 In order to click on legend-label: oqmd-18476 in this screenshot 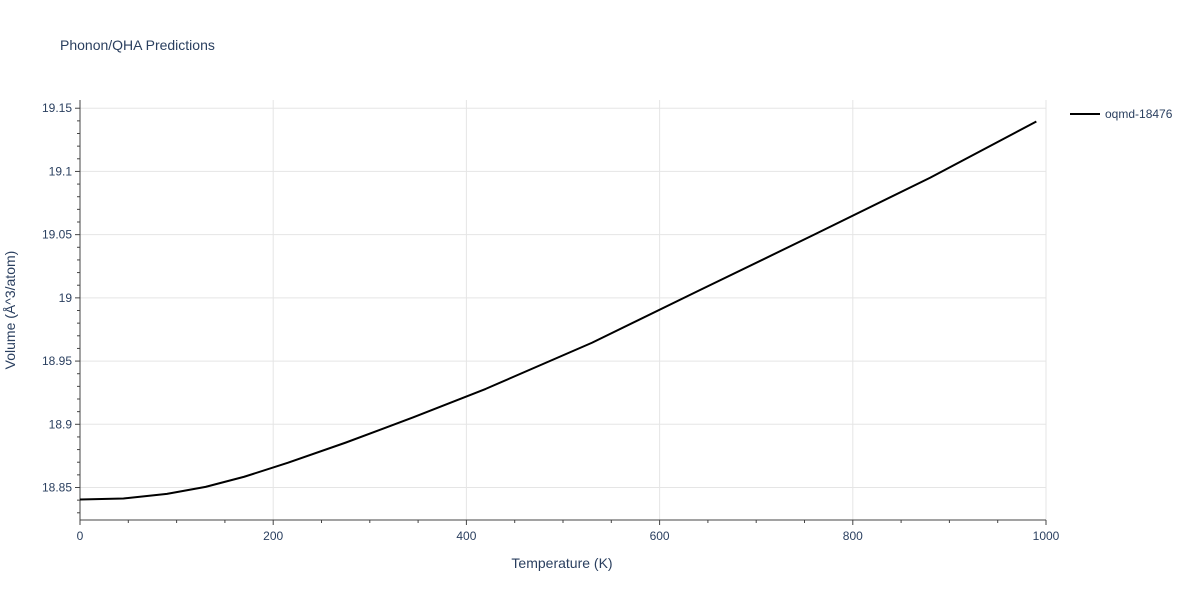, I will do `click(1139, 114)`.